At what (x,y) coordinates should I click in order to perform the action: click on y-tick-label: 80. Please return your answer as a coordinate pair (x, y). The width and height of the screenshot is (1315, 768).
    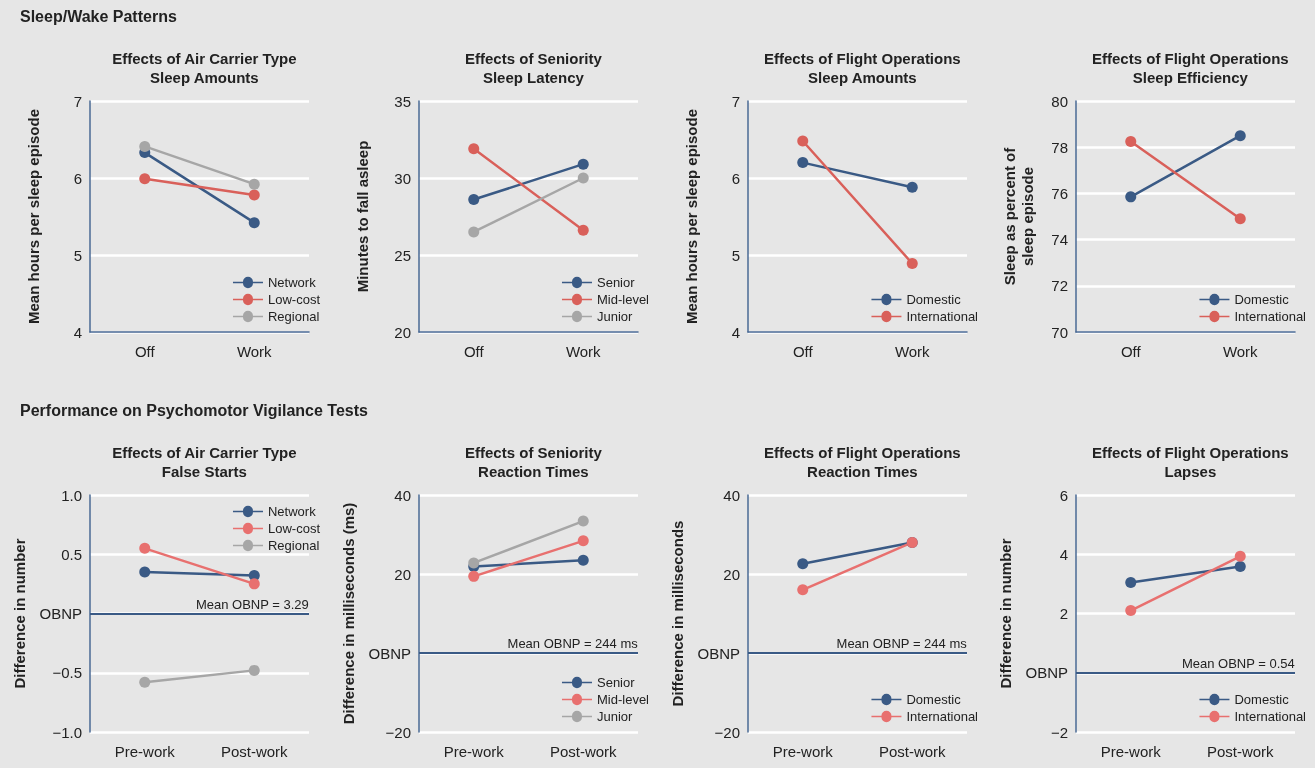
    Looking at the image, I should click on (1060, 101).